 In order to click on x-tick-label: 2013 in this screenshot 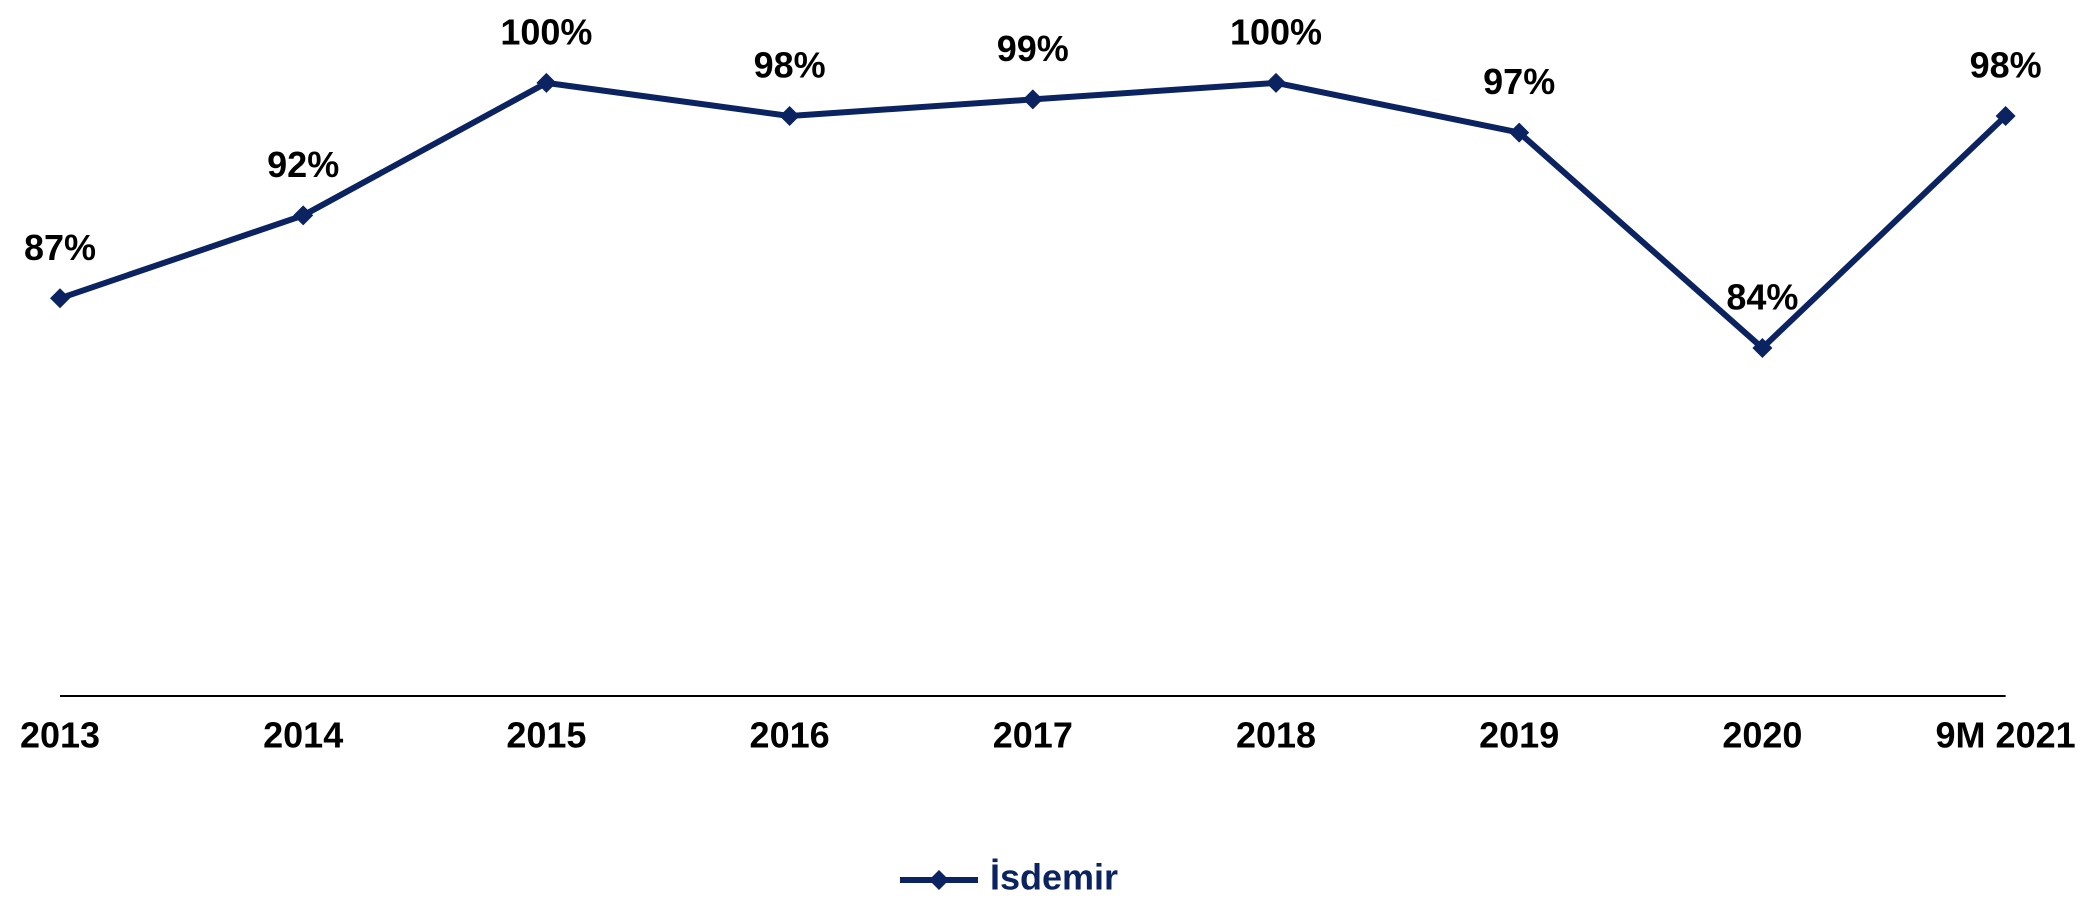, I will do `click(60, 735)`.